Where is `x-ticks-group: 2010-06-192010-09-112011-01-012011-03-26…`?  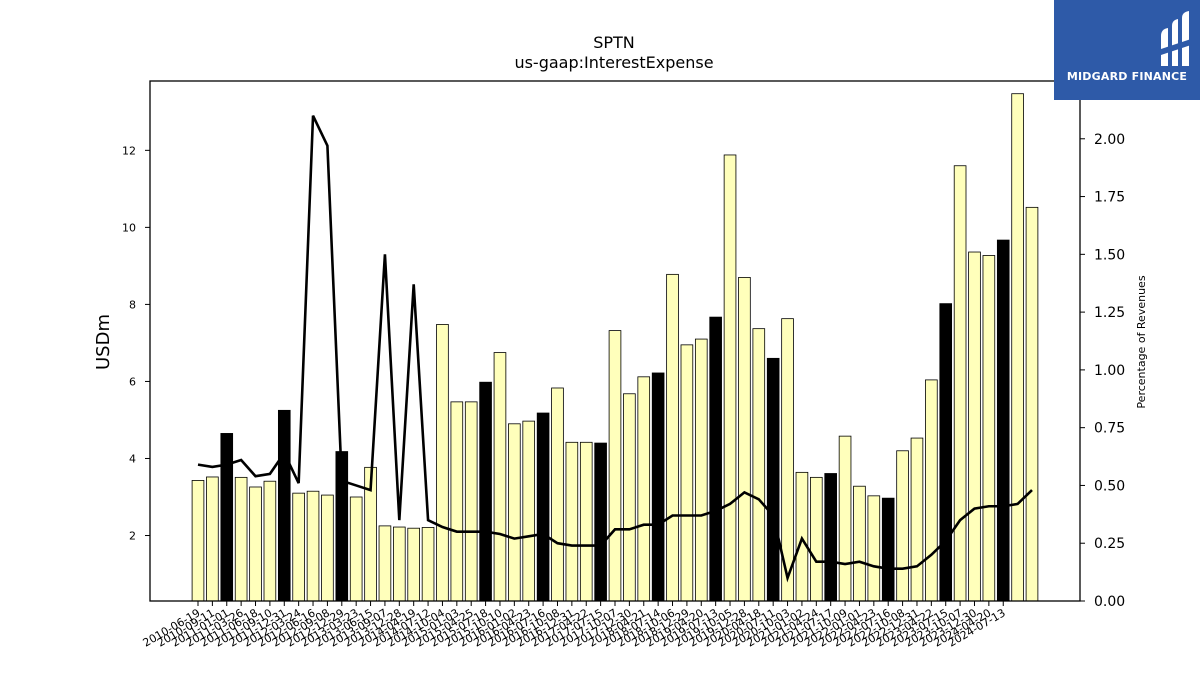 x-ticks-group: 2010-06-192010-09-112011-01-012011-03-26… is located at coordinates (574, 625).